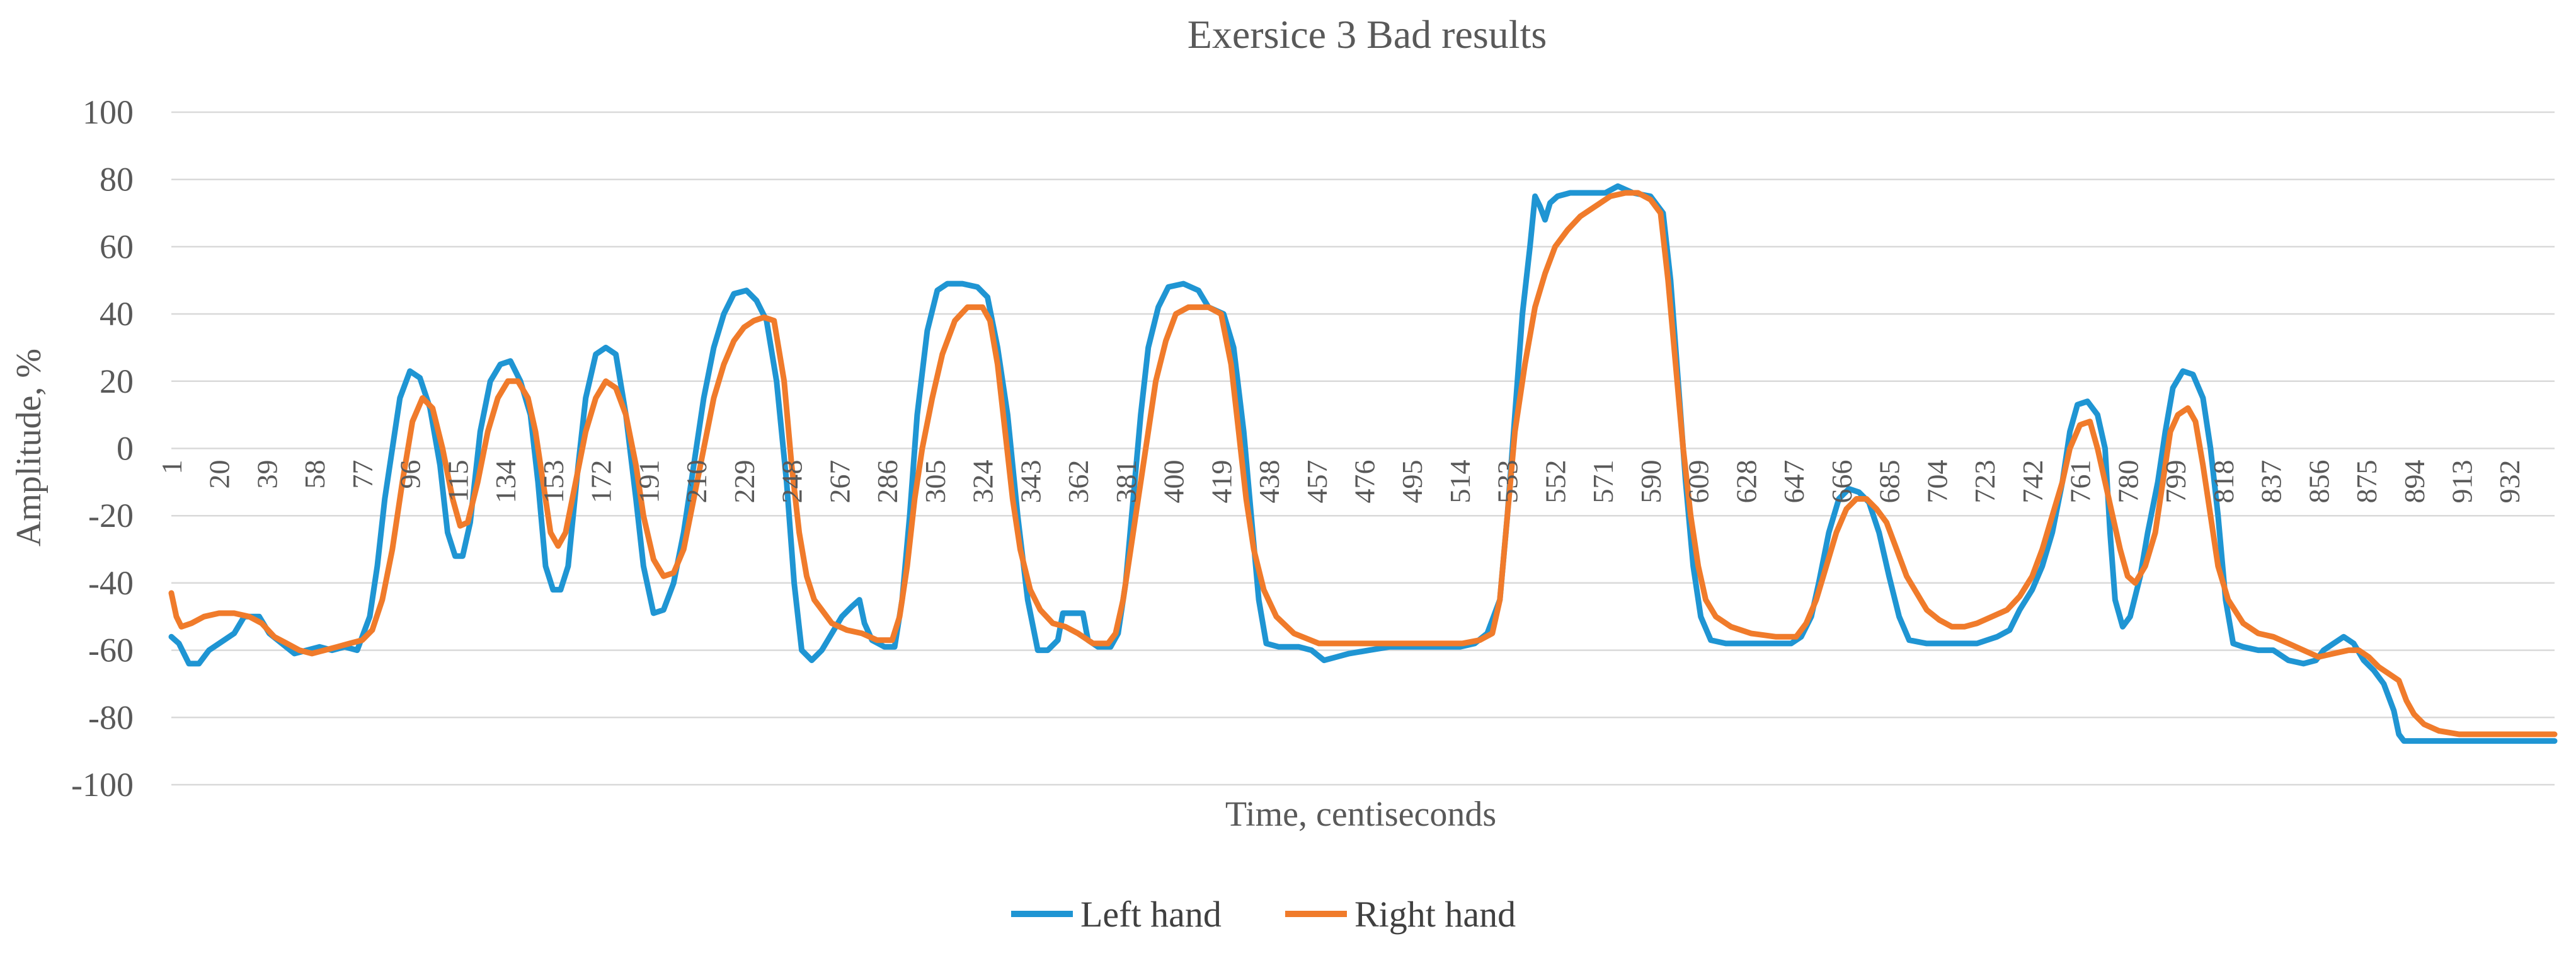  What do you see at coordinates (117, 180) in the screenshot?
I see `y-tick-label: 80` at bounding box center [117, 180].